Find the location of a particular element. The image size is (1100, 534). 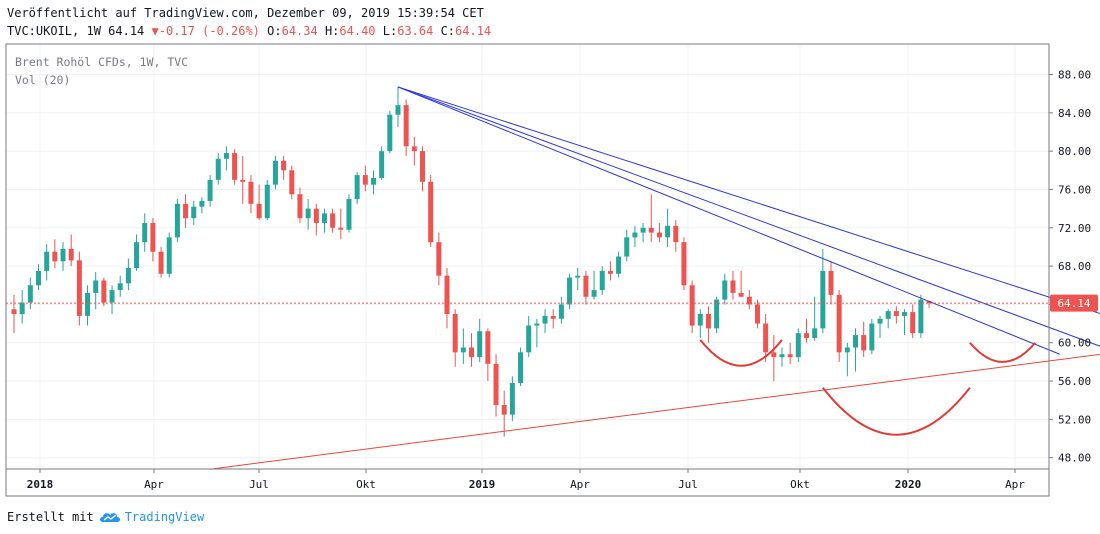

tradingview-link: TradingView is located at coordinates (164, 517).